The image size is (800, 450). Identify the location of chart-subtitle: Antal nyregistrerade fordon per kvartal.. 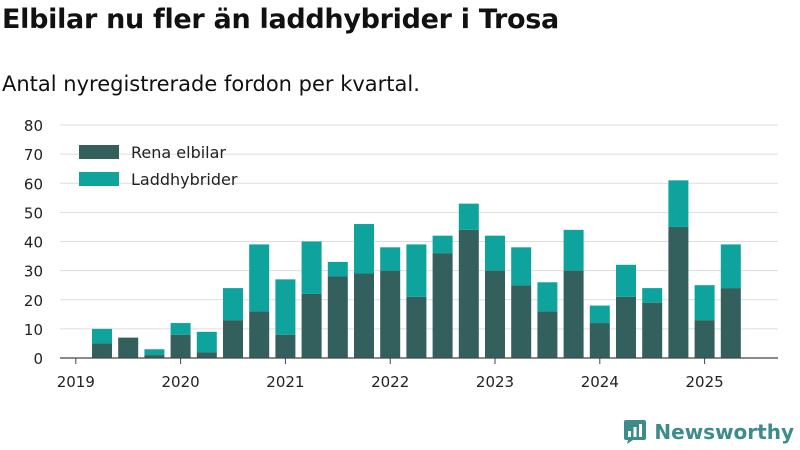
(211, 84).